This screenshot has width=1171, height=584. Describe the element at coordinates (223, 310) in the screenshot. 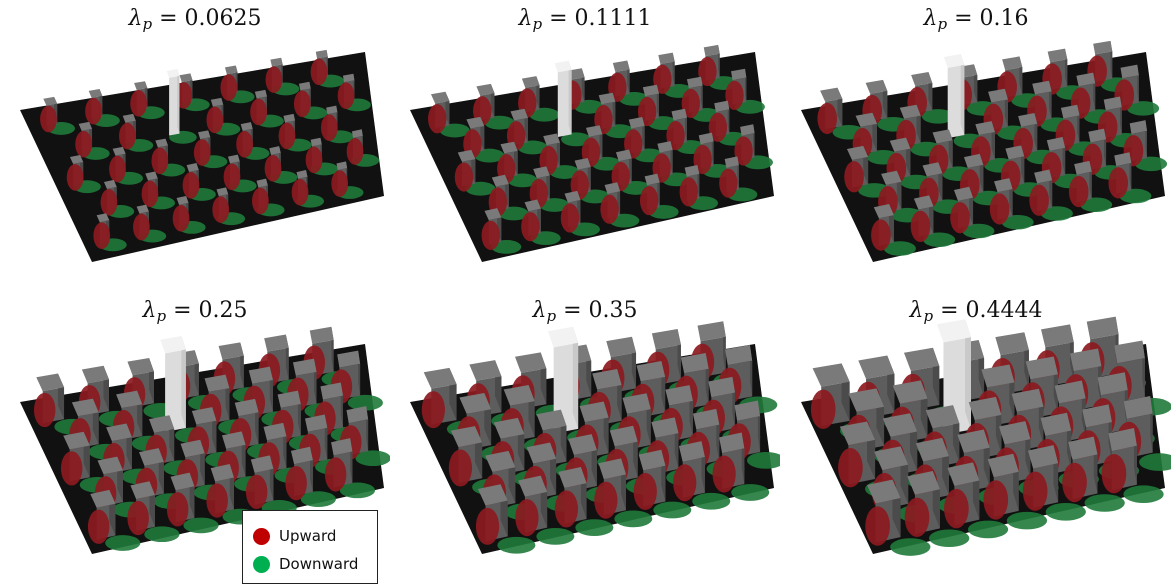

I see `lambda-value: 0.25` at that location.